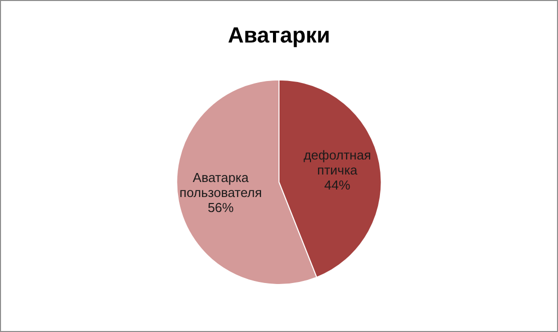 This screenshot has height=332, width=558. What do you see at coordinates (338, 163) in the screenshot?
I see `slice-label: дефолтная птичка` at bounding box center [338, 163].